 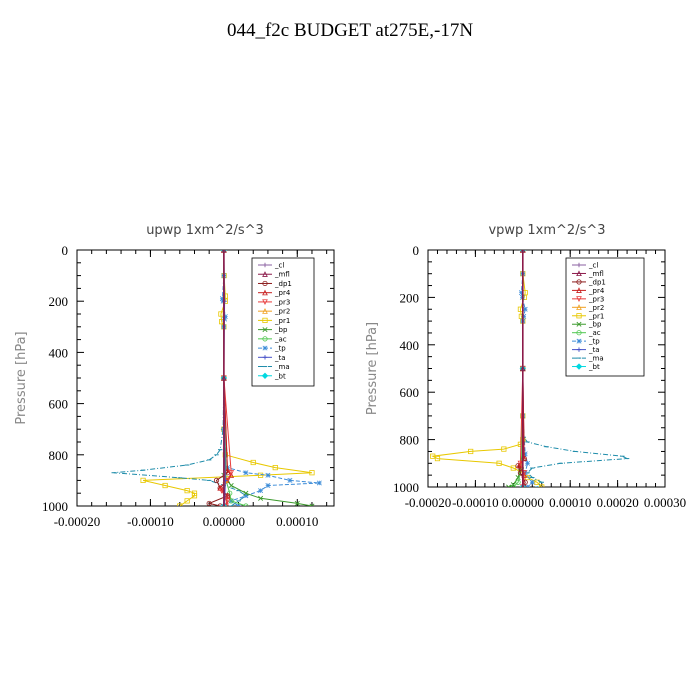 I want to click on y-tick-label: 400, so click(x=59, y=352).